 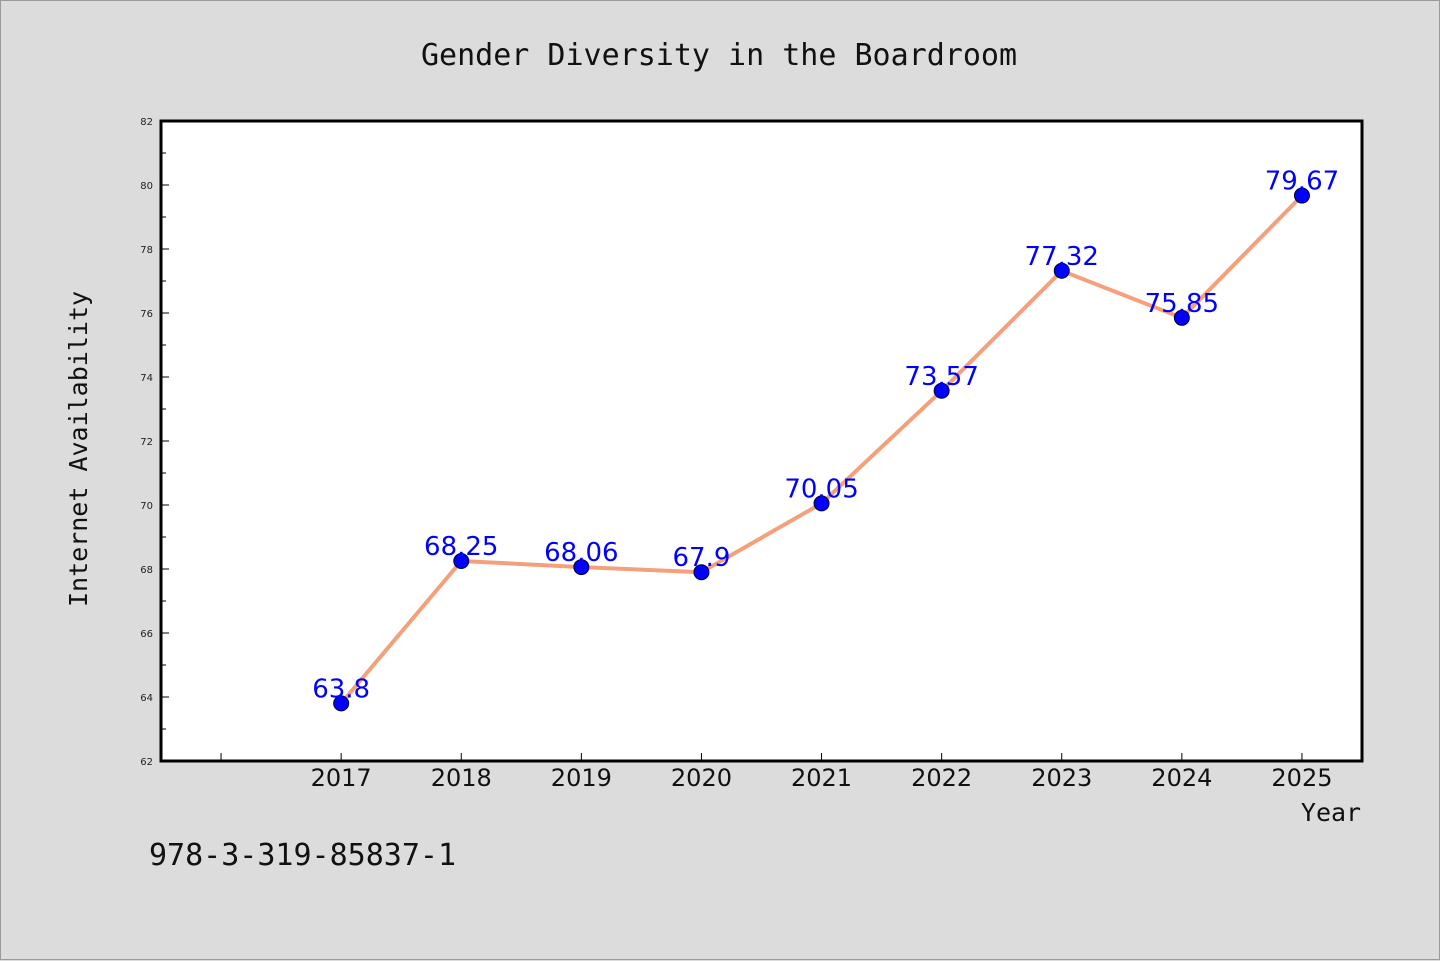 I want to click on y-tick-label-82: 82, so click(x=146, y=122).